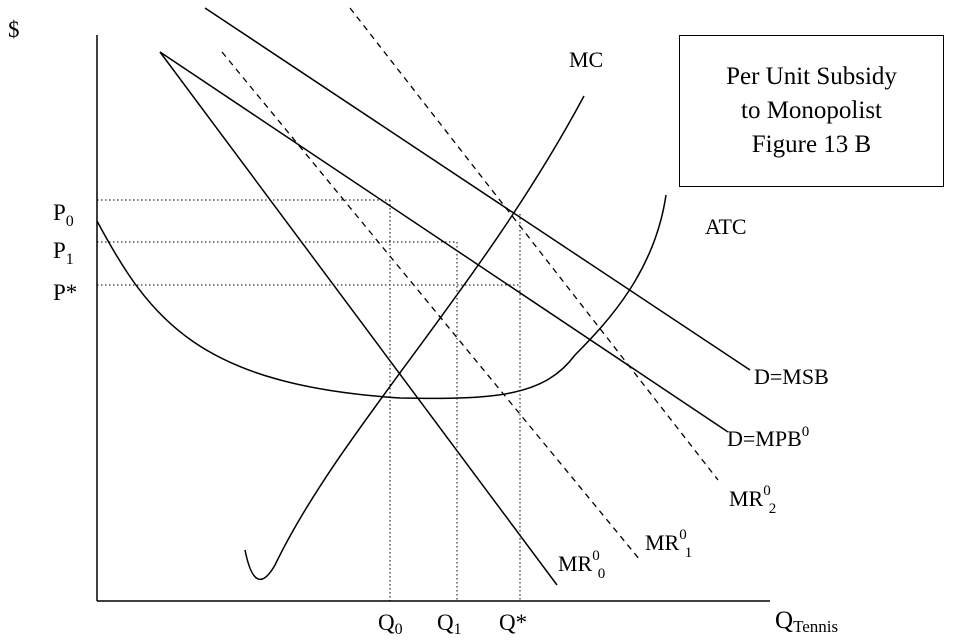  Describe the element at coordinates (513, 622) in the screenshot. I see `qstar-label: Q*` at that location.